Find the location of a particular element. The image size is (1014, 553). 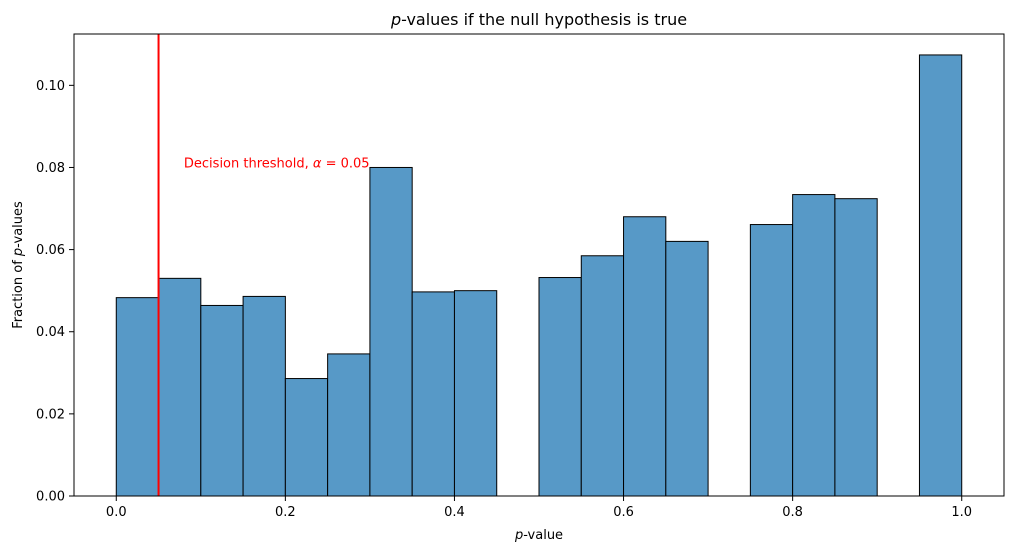

threshold-label: Decision threshold, α = 0.05 is located at coordinates (277, 163).